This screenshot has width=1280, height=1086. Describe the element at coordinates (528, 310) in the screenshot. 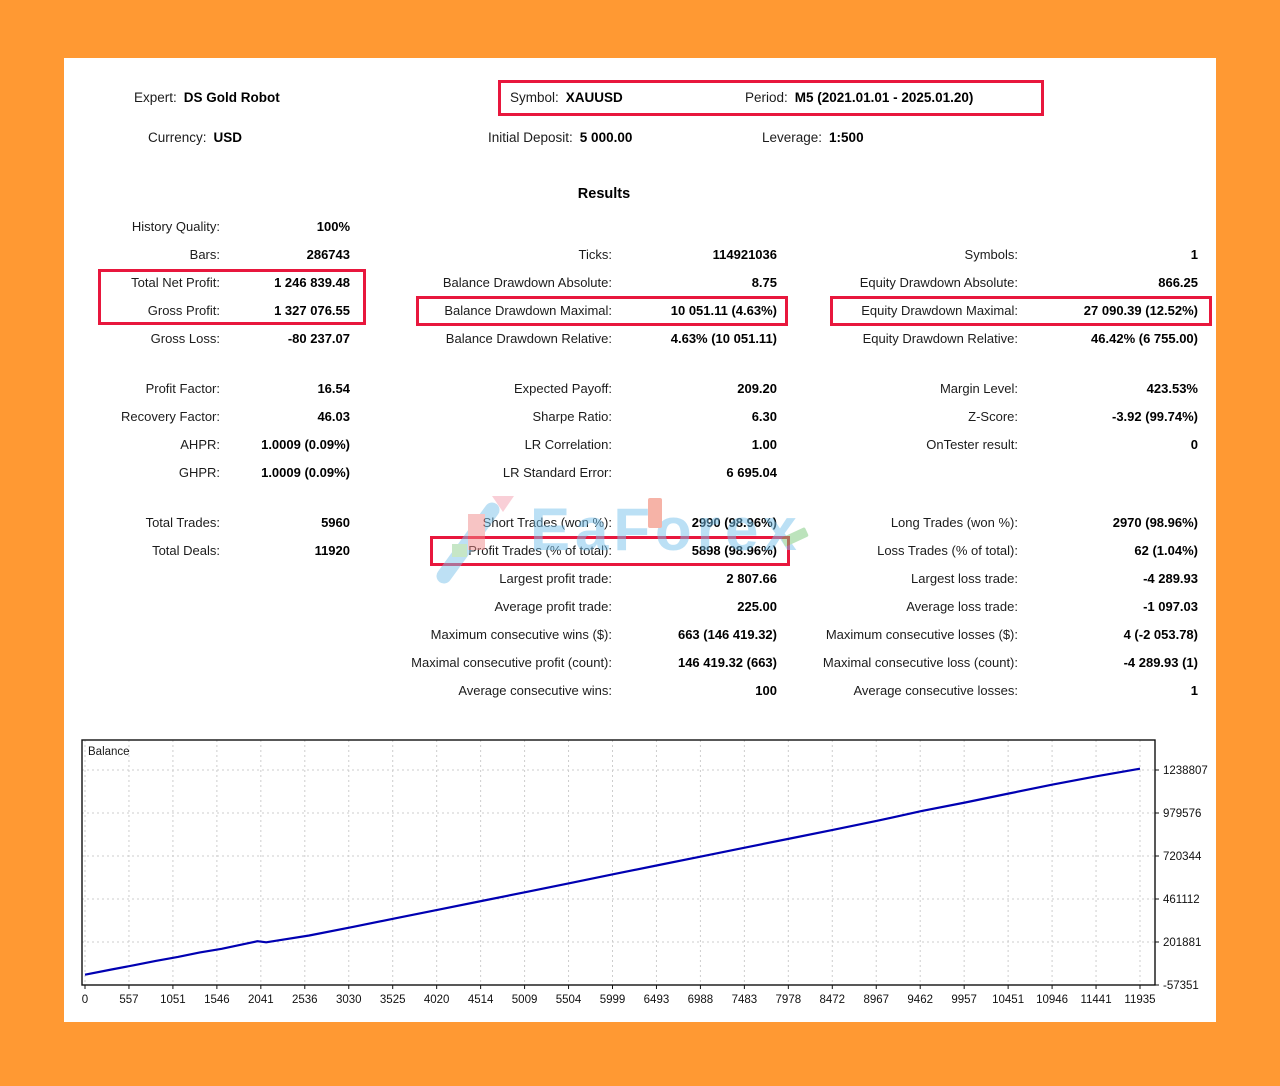

I see `stat-label: Balance Drawdown Maximal:` at that location.